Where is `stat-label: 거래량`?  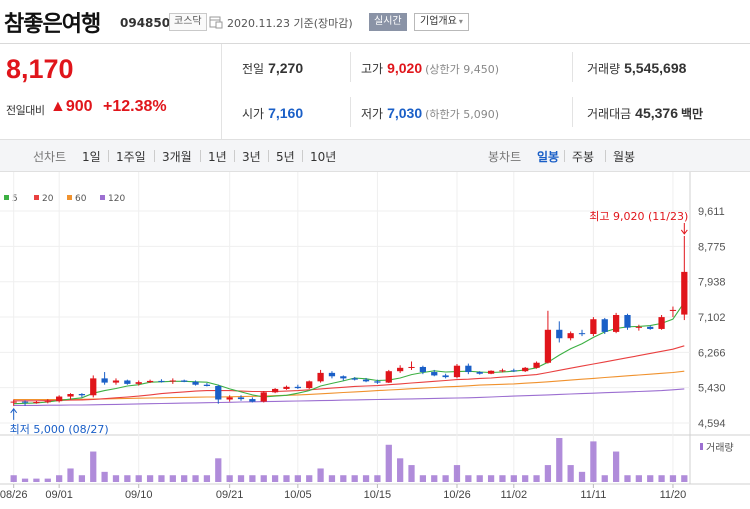 stat-label: 거래량 is located at coordinates (604, 69).